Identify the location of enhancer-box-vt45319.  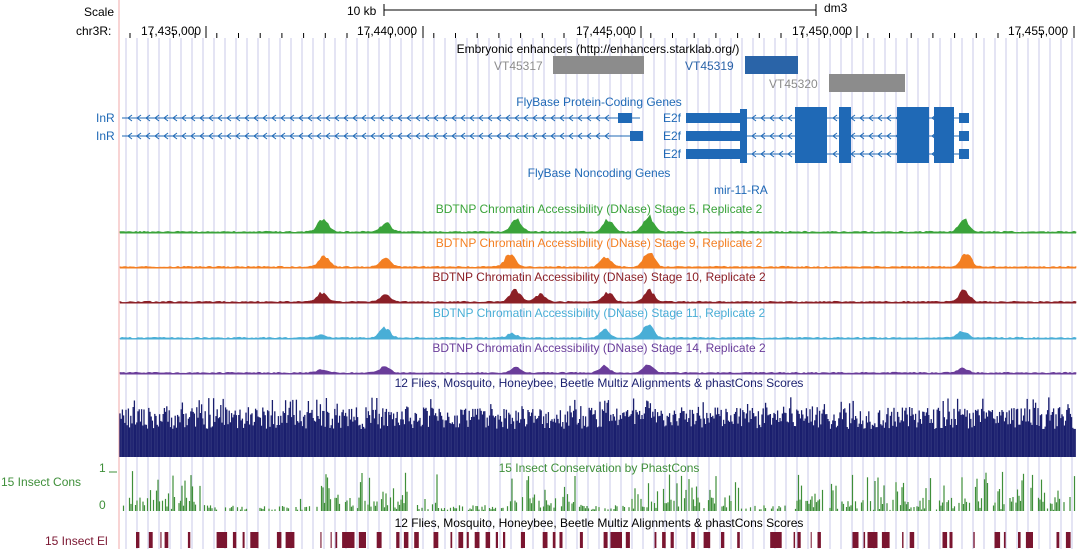
(771, 65).